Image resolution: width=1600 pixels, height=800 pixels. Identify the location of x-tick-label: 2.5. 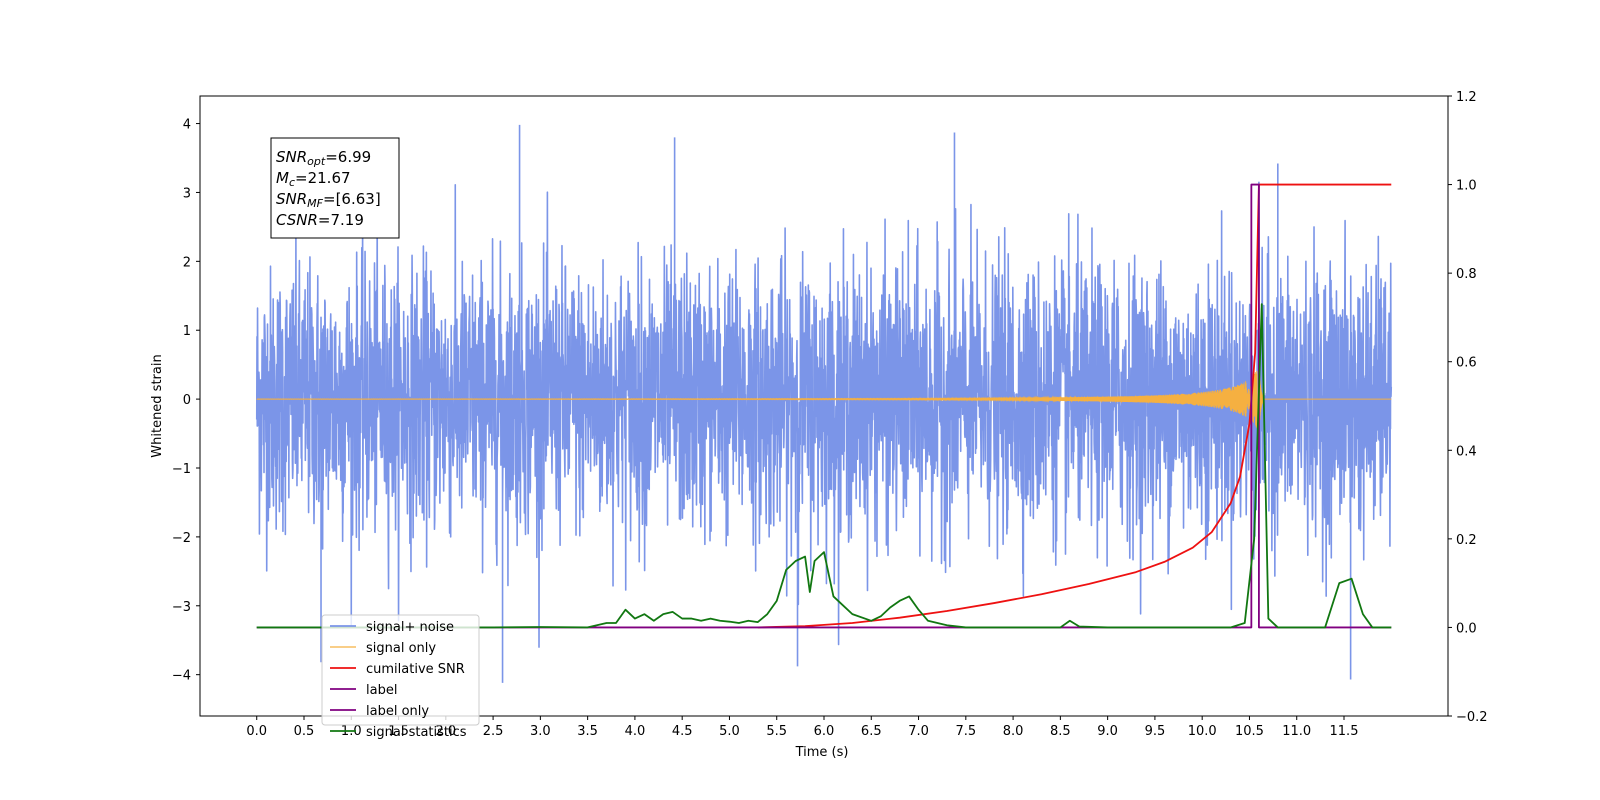
(493, 731).